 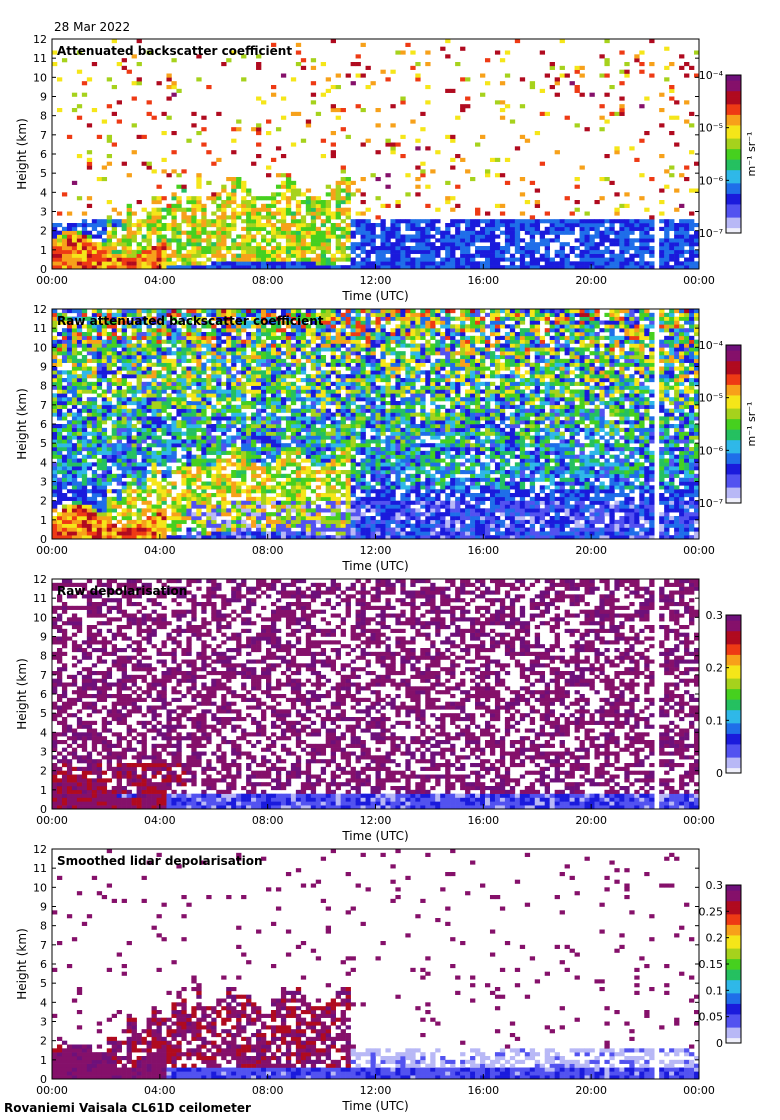 I want to click on y-tick-label: 0, so click(x=43, y=809).